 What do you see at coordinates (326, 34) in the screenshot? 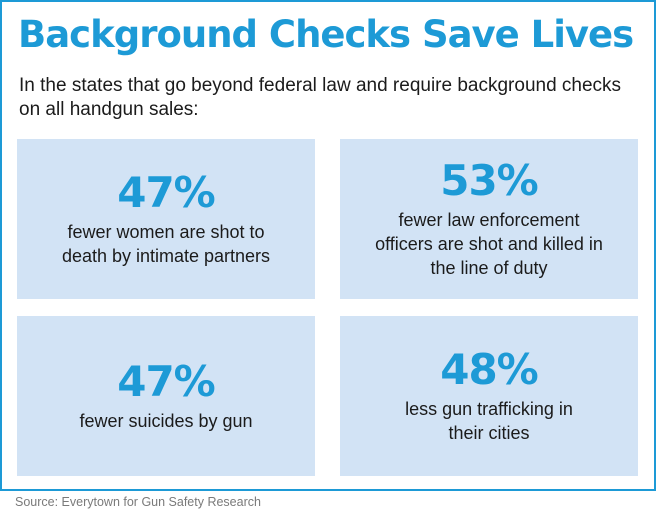
I see `page-title: Background Checks Save Lives` at bounding box center [326, 34].